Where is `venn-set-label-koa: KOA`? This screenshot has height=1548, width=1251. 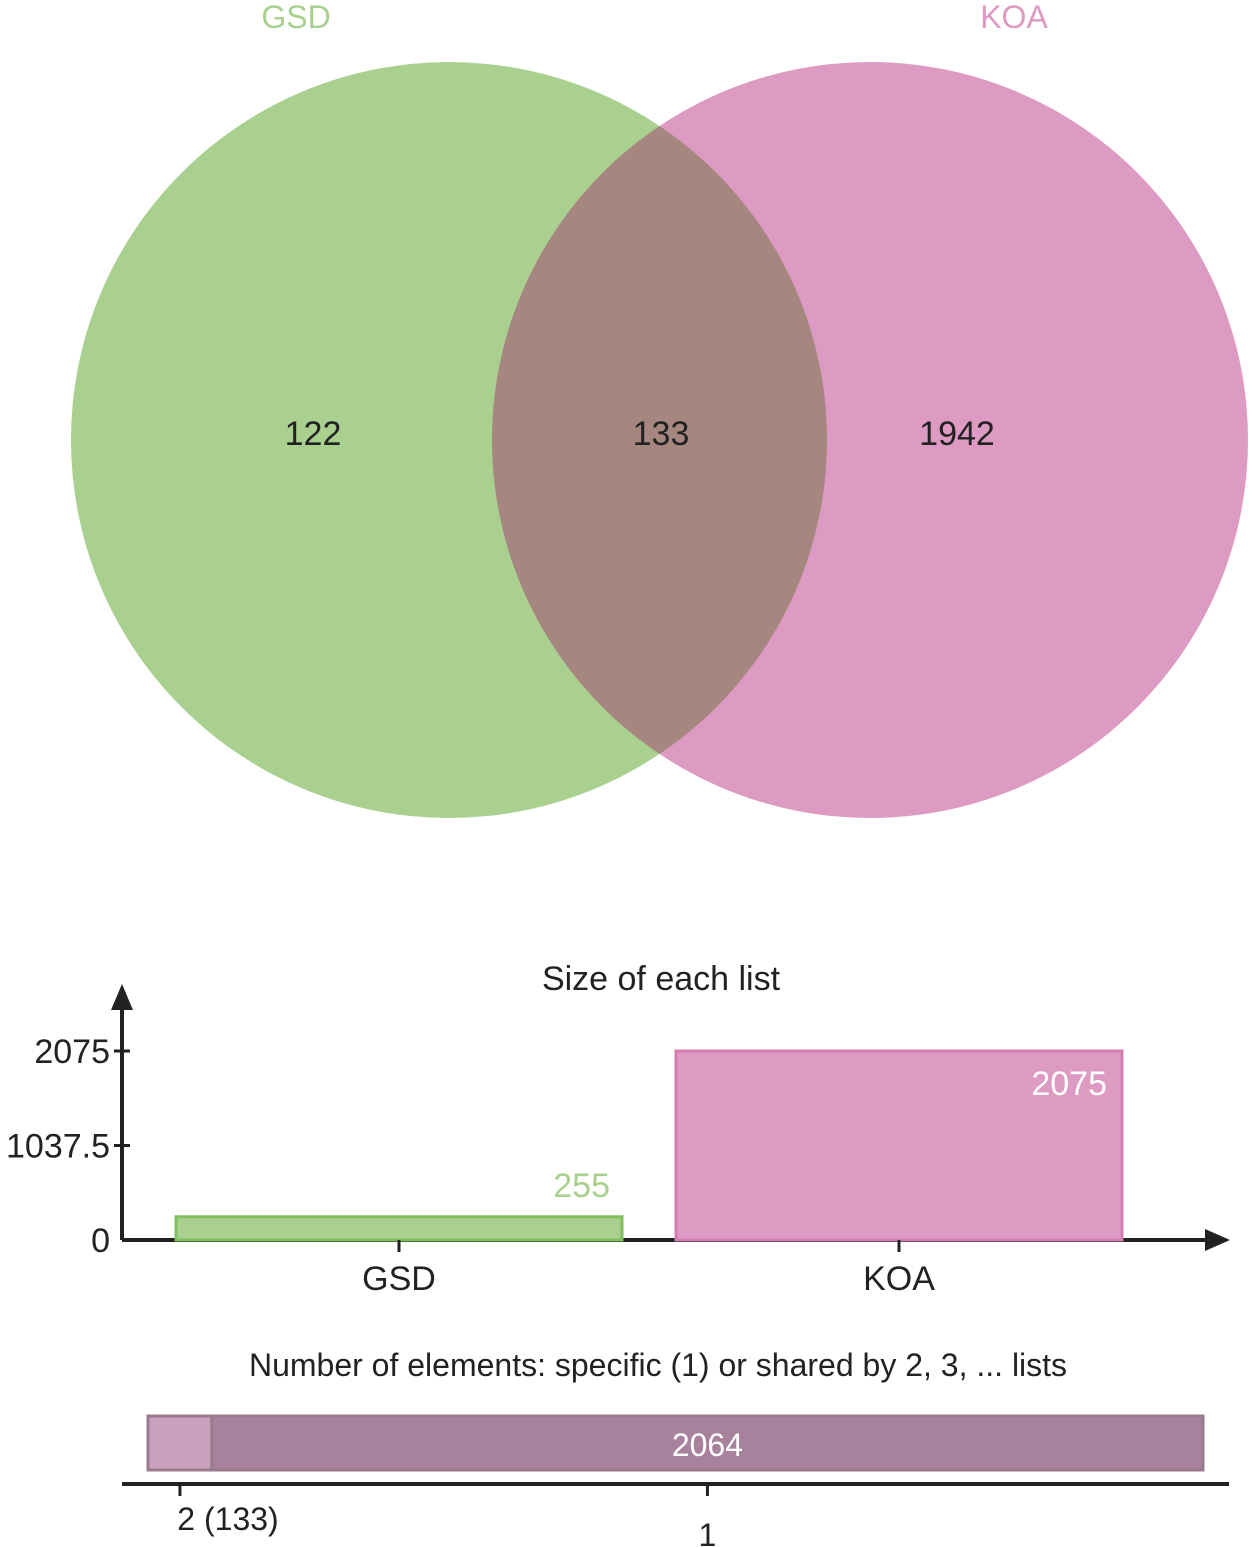
venn-set-label-koa: KOA is located at coordinates (1014, 17).